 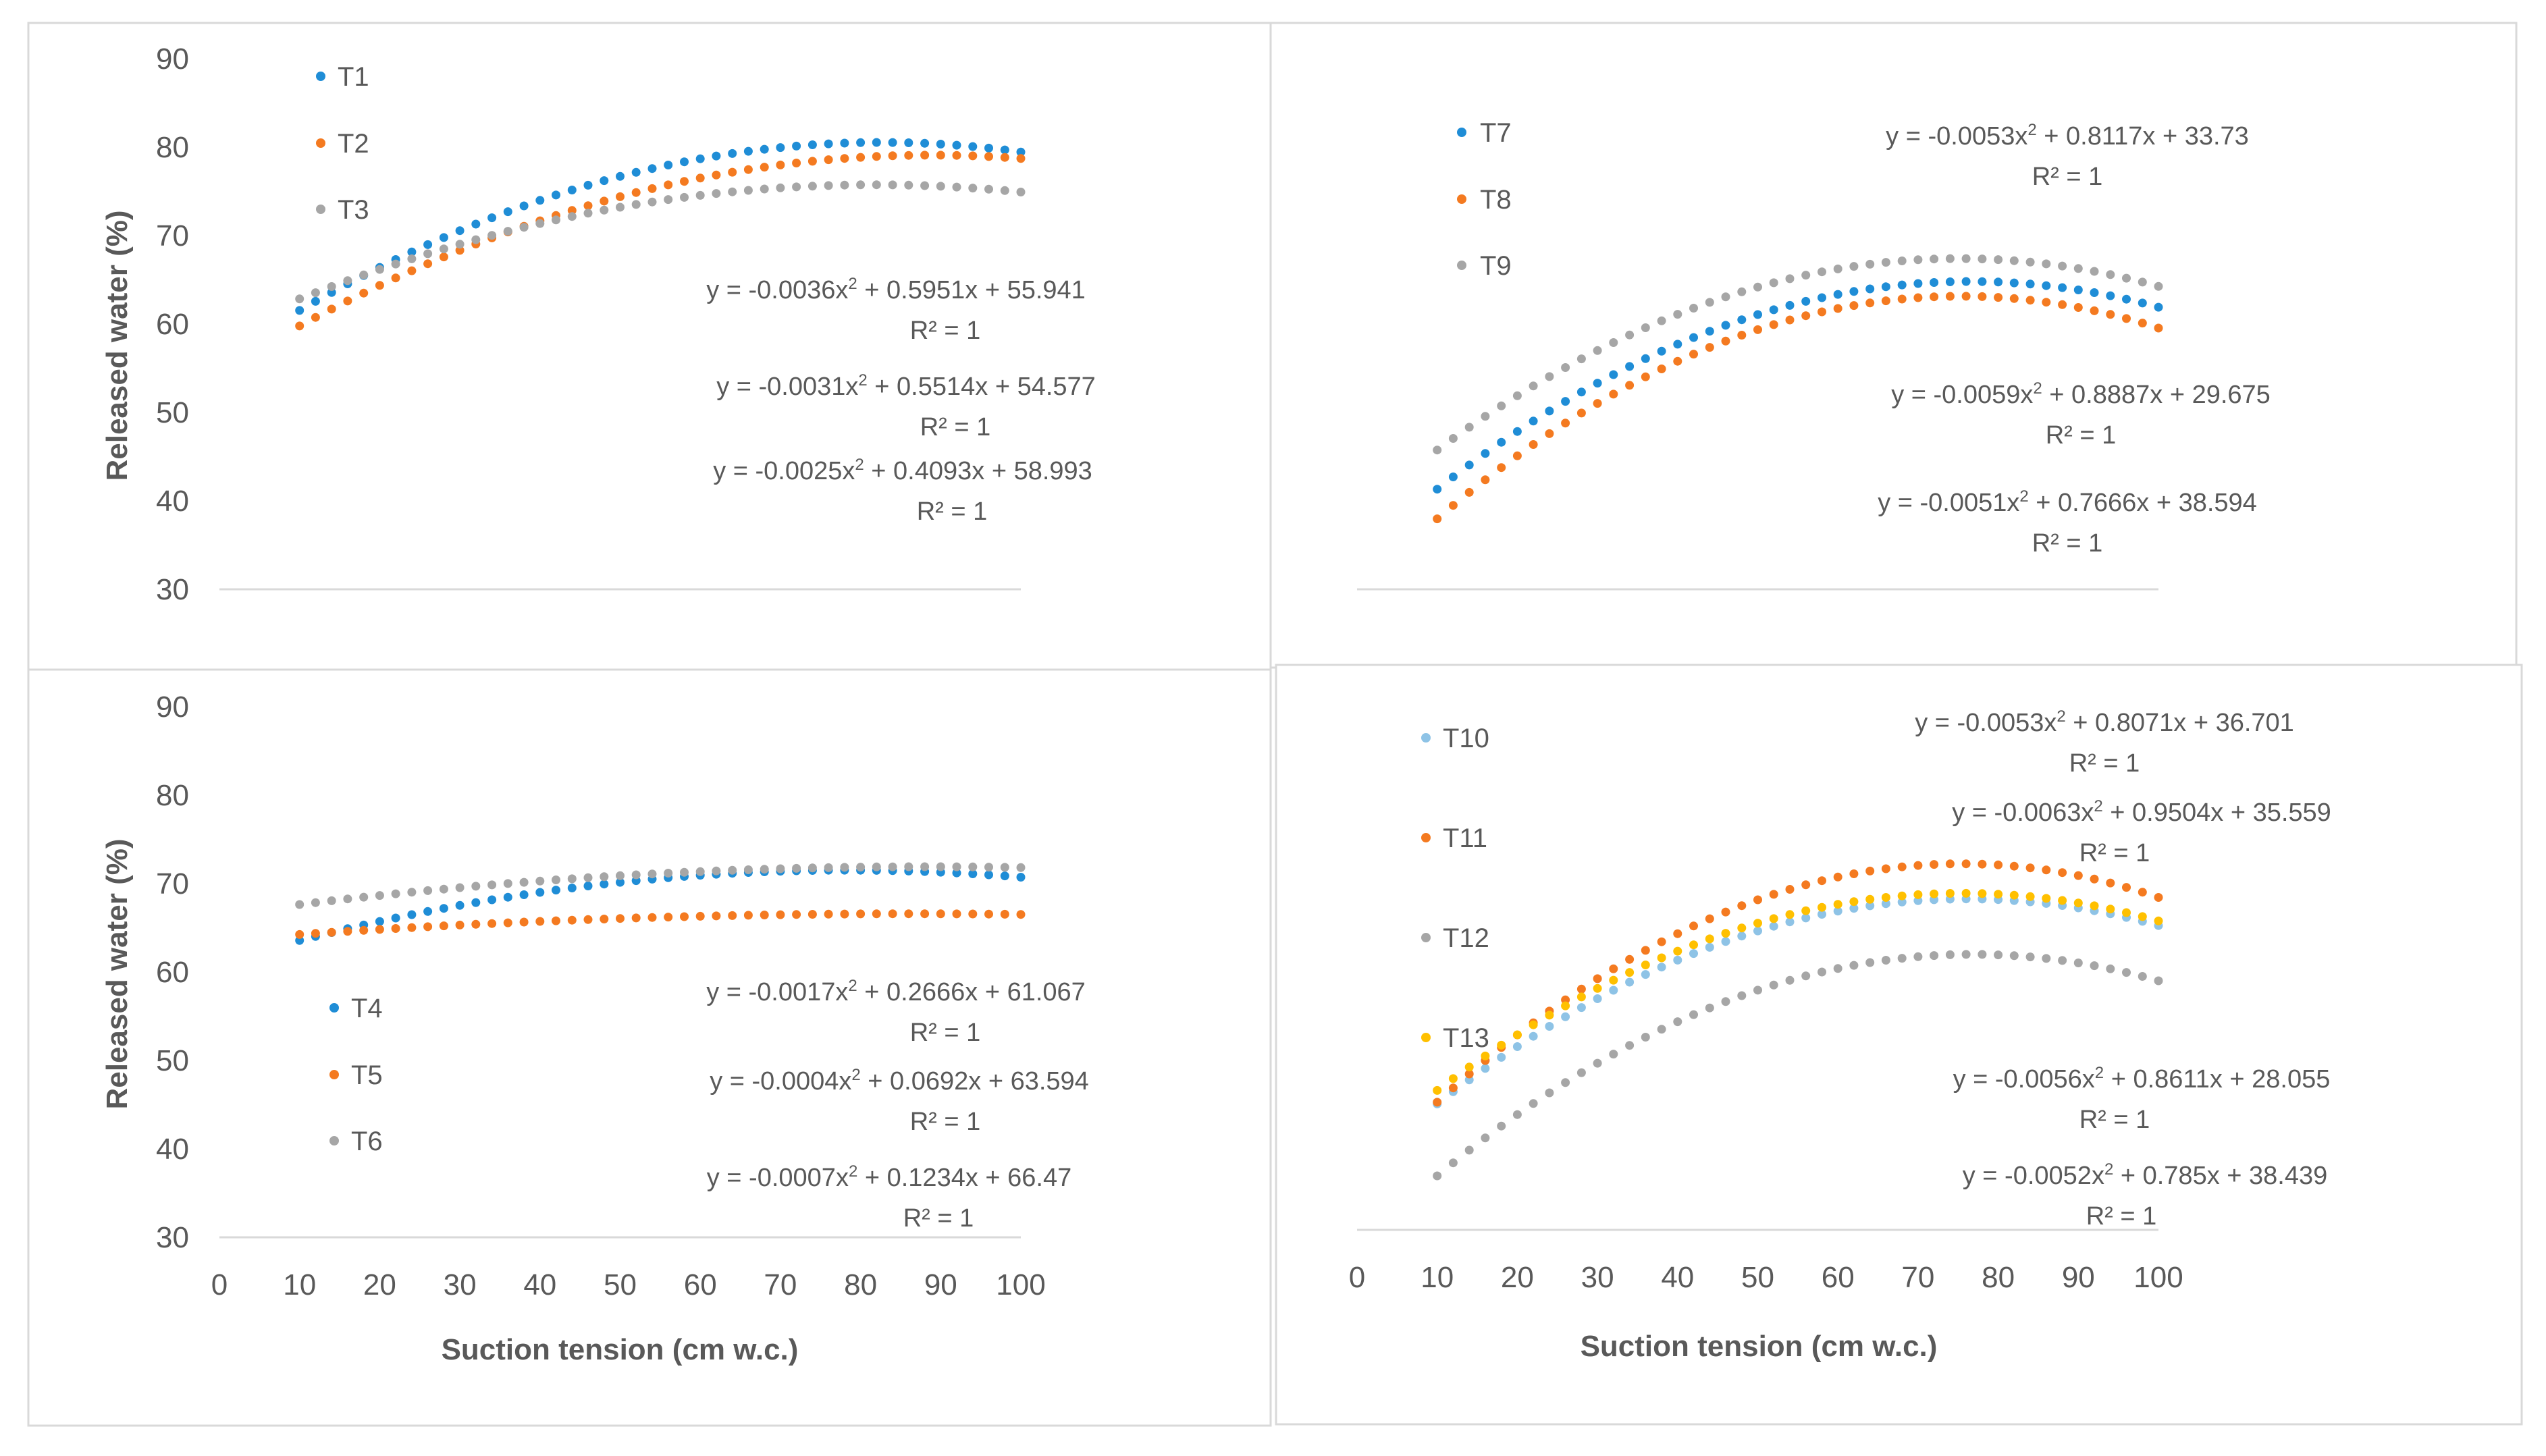 What do you see at coordinates (1798, 1001) in the screenshot?
I see `series-t10` at bounding box center [1798, 1001].